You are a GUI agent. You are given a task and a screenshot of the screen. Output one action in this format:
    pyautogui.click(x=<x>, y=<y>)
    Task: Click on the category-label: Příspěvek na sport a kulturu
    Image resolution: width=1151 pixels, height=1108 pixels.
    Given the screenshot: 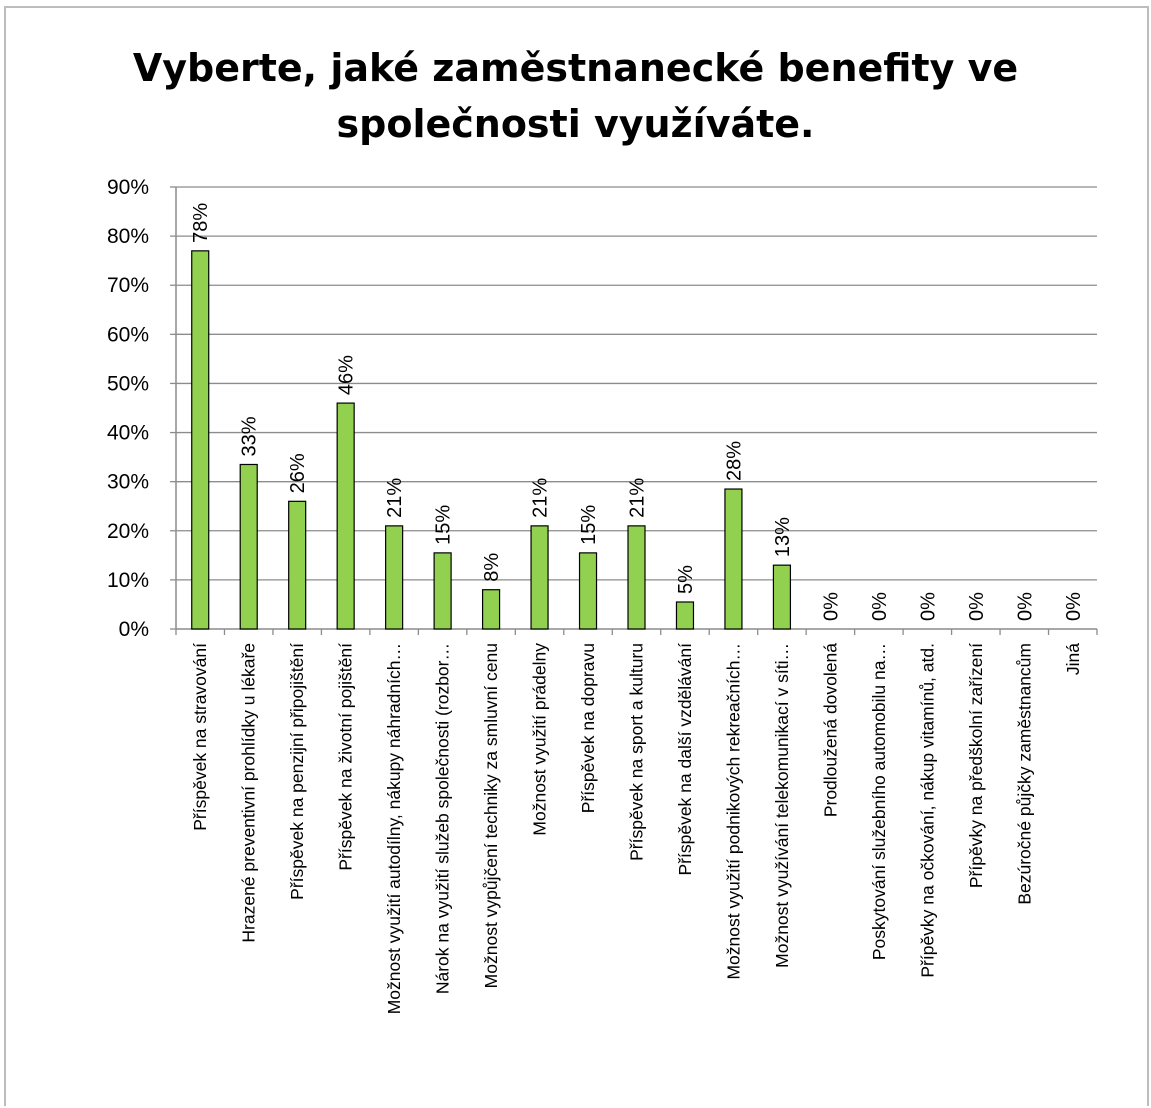 What is the action you would take?
    pyautogui.click(x=637, y=752)
    